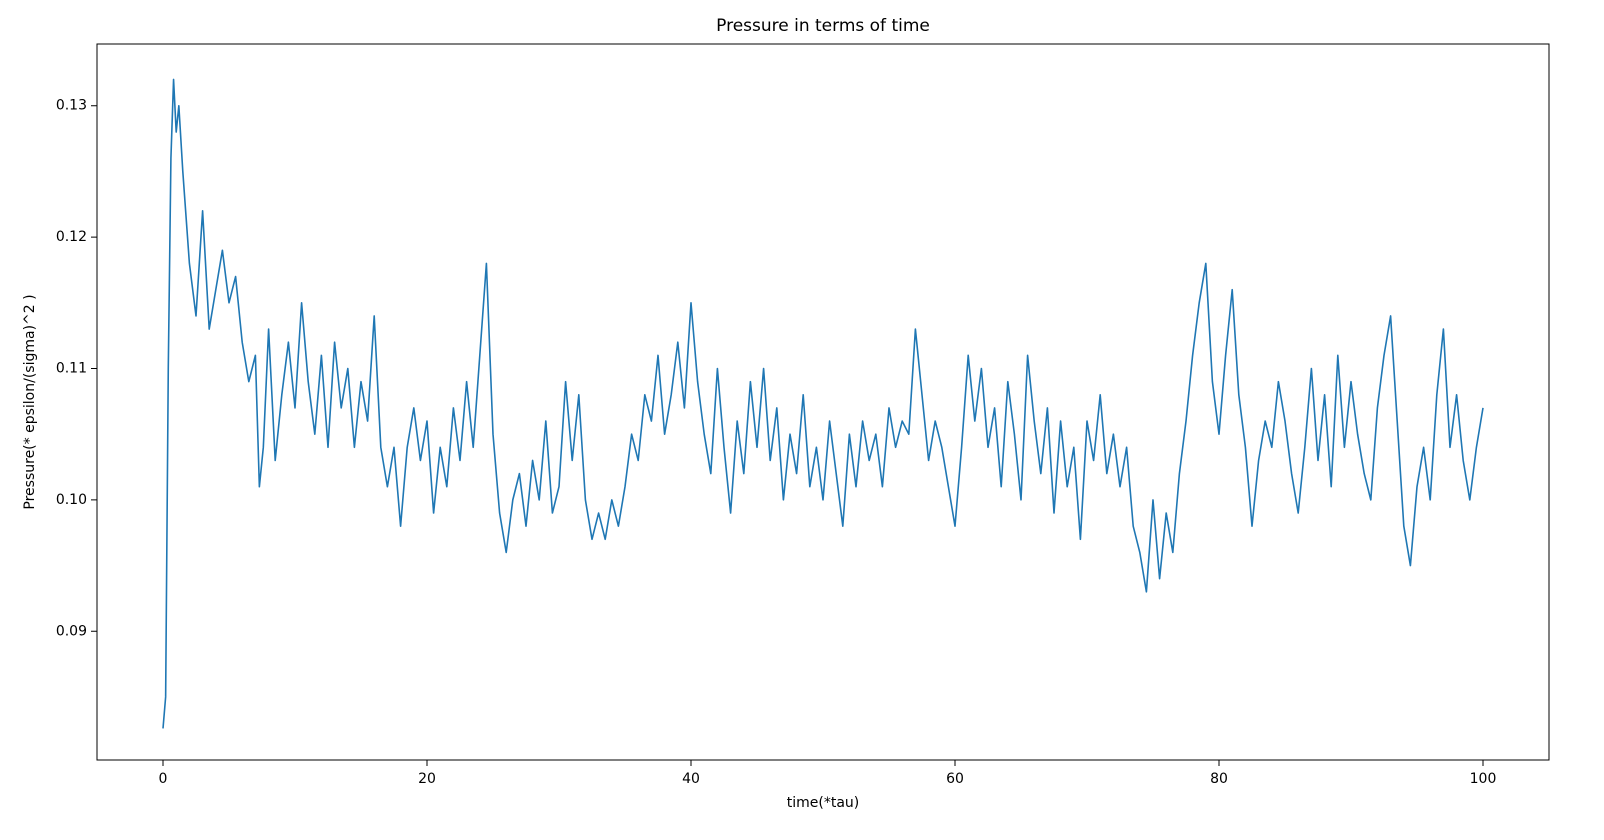  I want to click on x-axis-label: time(*tau), so click(823, 803).